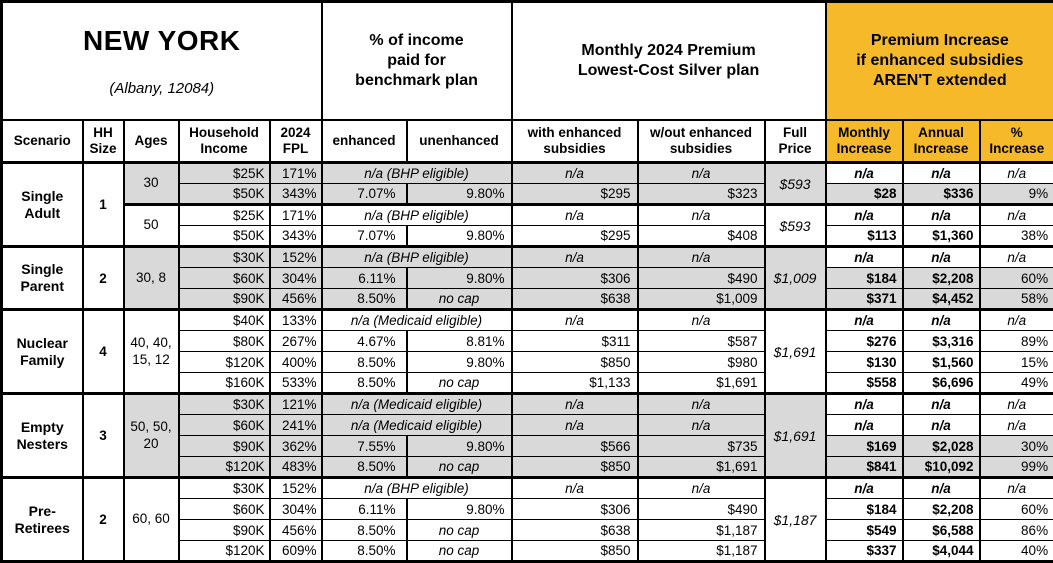 The image size is (1053, 563). Describe the element at coordinates (941, 299) in the screenshot. I see `cell-annual-increase: $4,452` at that location.